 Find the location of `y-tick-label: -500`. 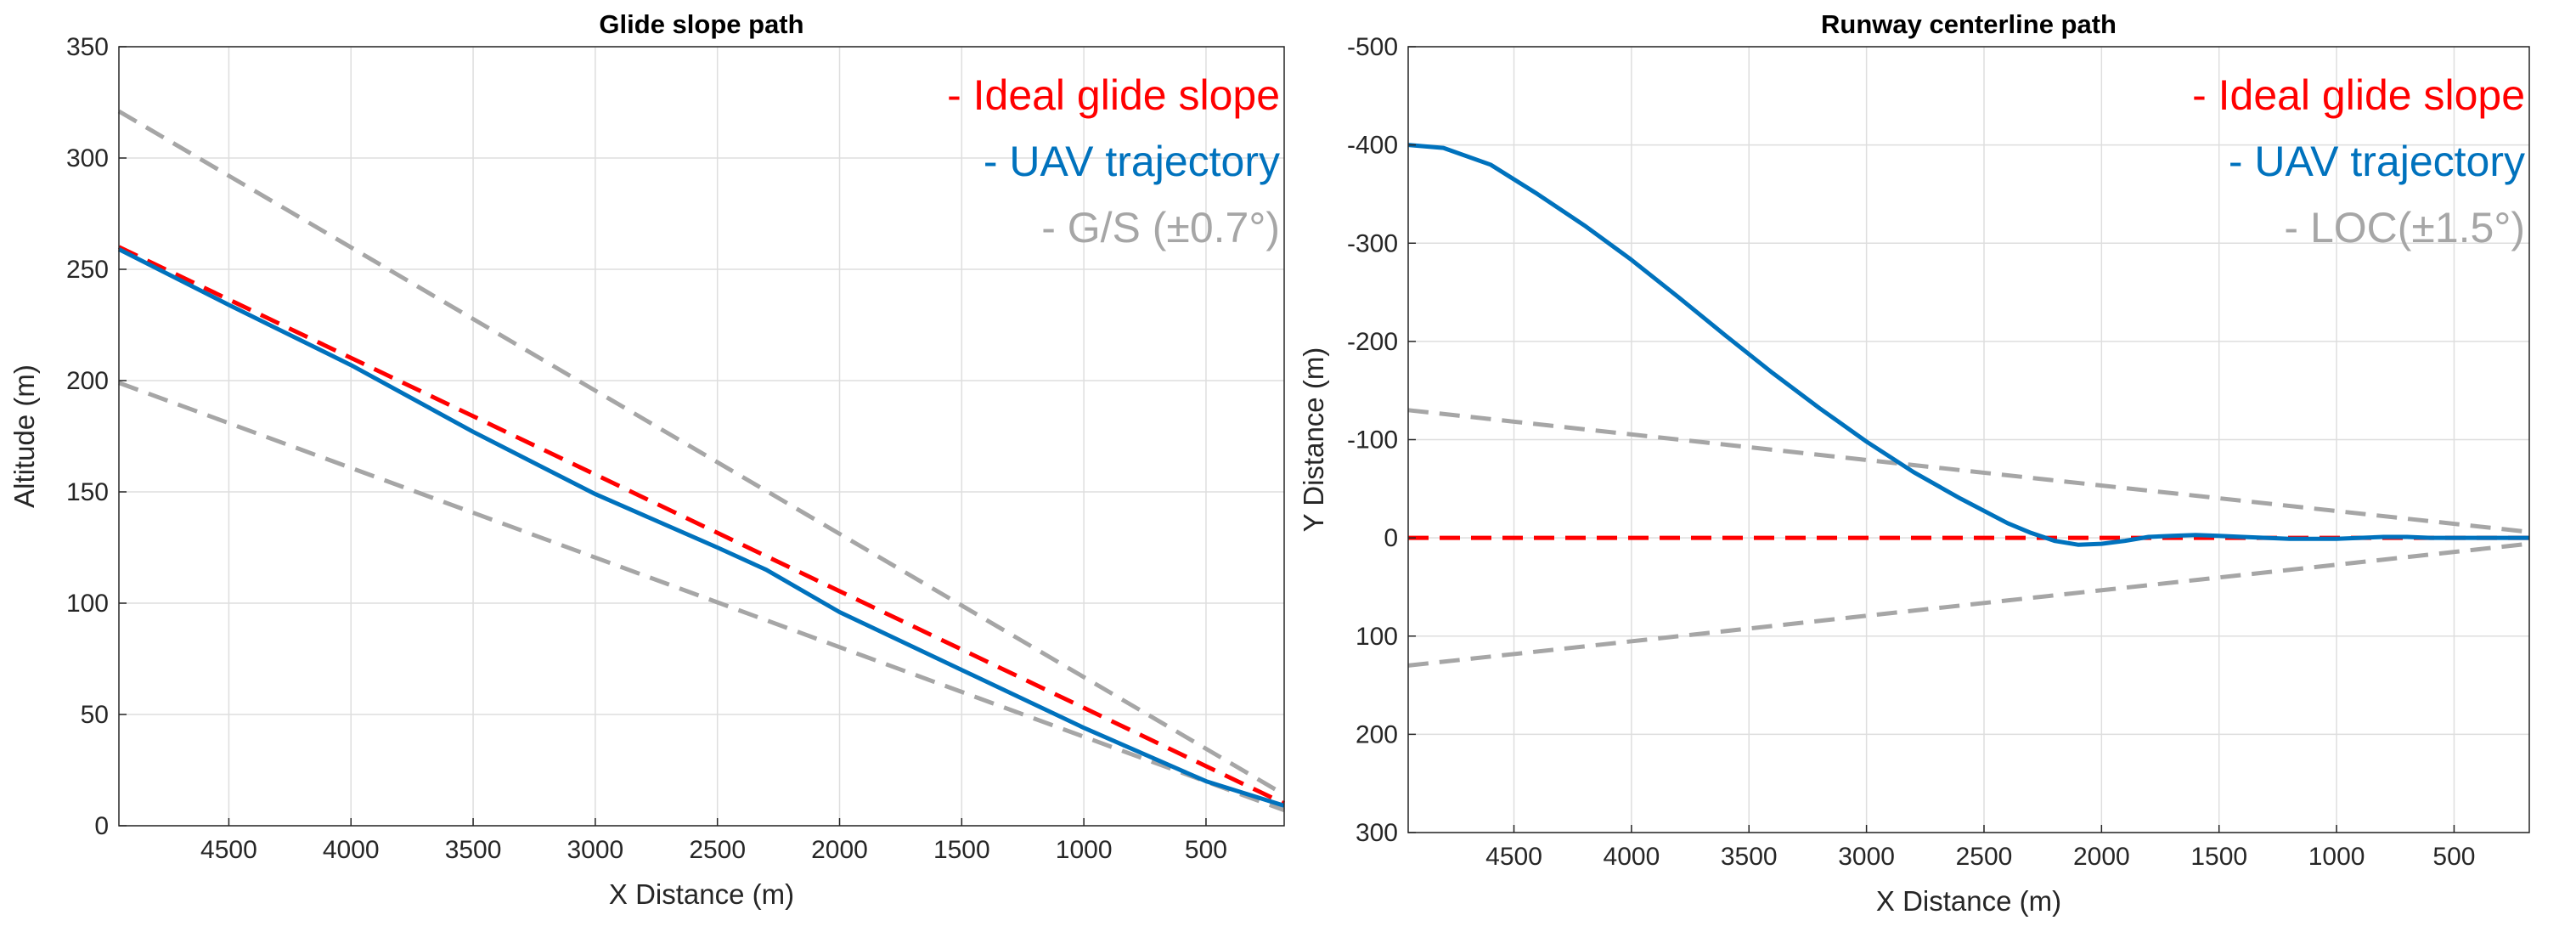

y-tick-label: -500 is located at coordinates (1372, 47).